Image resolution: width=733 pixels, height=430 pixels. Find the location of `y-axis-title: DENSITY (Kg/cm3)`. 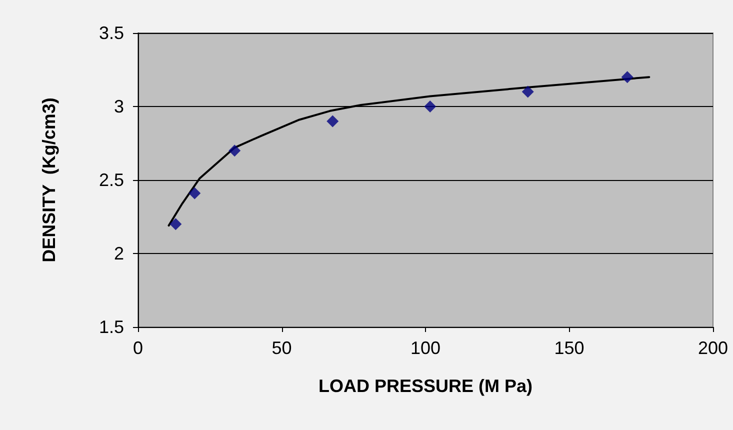

y-axis-title: DENSITY (Kg/cm3) is located at coordinates (49, 180).